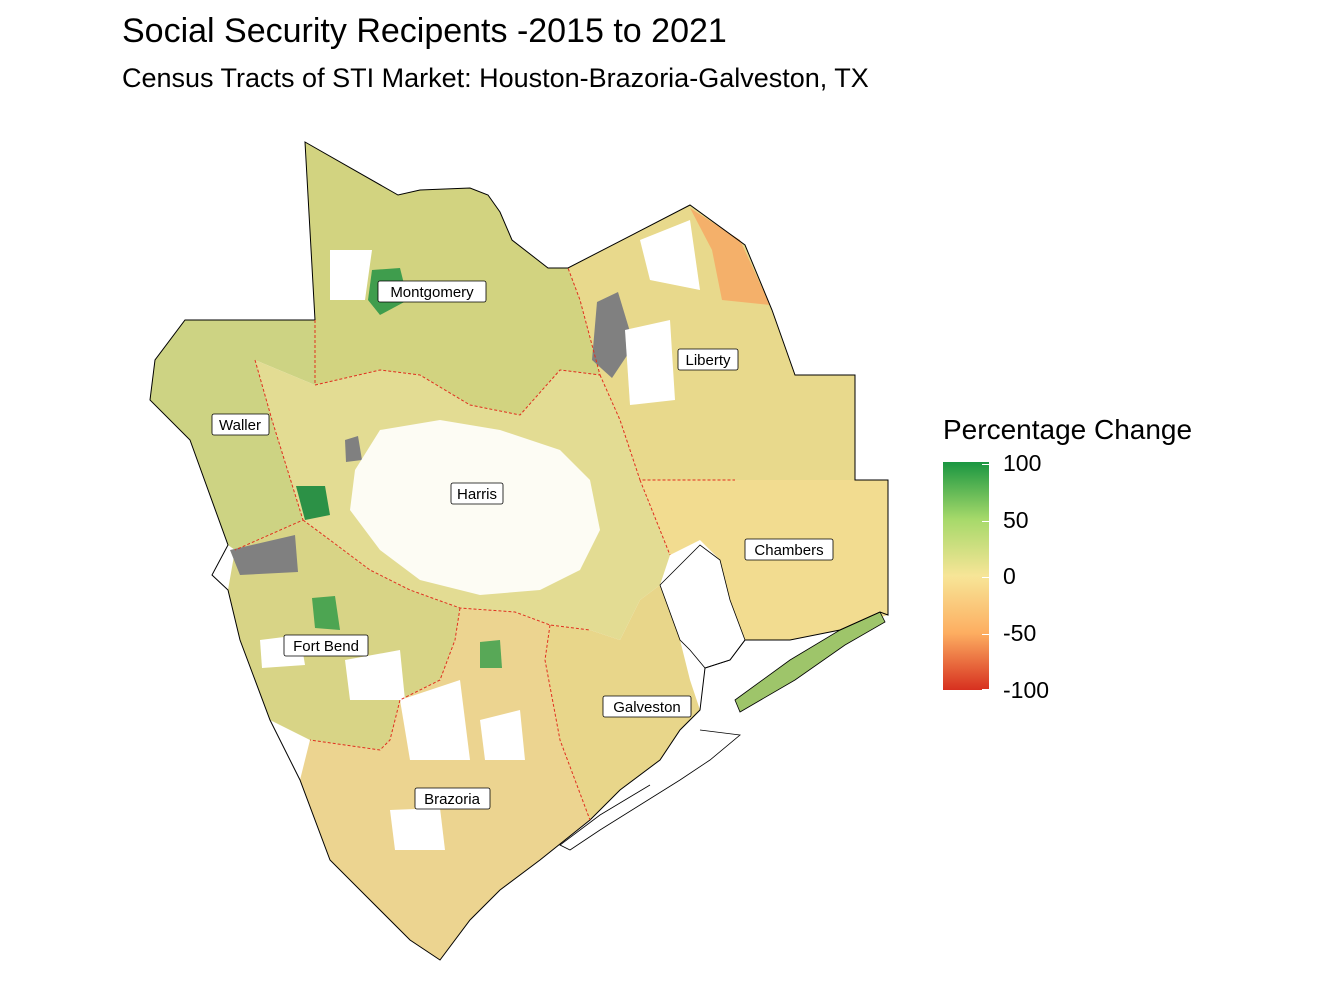 The width and height of the screenshot is (1344, 1008). Describe the element at coordinates (730, 256) in the screenshot. I see `tract-low-liberty` at that location.